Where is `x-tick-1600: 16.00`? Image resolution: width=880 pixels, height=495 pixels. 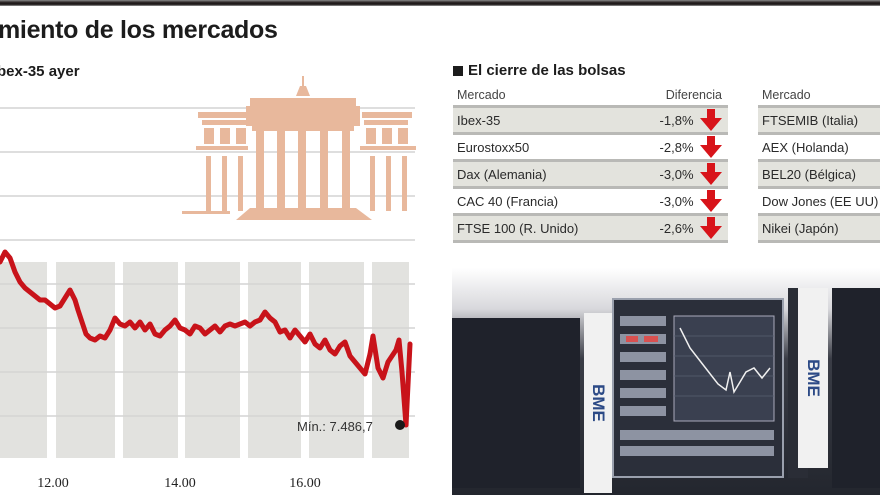
x-tick-1600: 16.00 is located at coordinates (305, 483).